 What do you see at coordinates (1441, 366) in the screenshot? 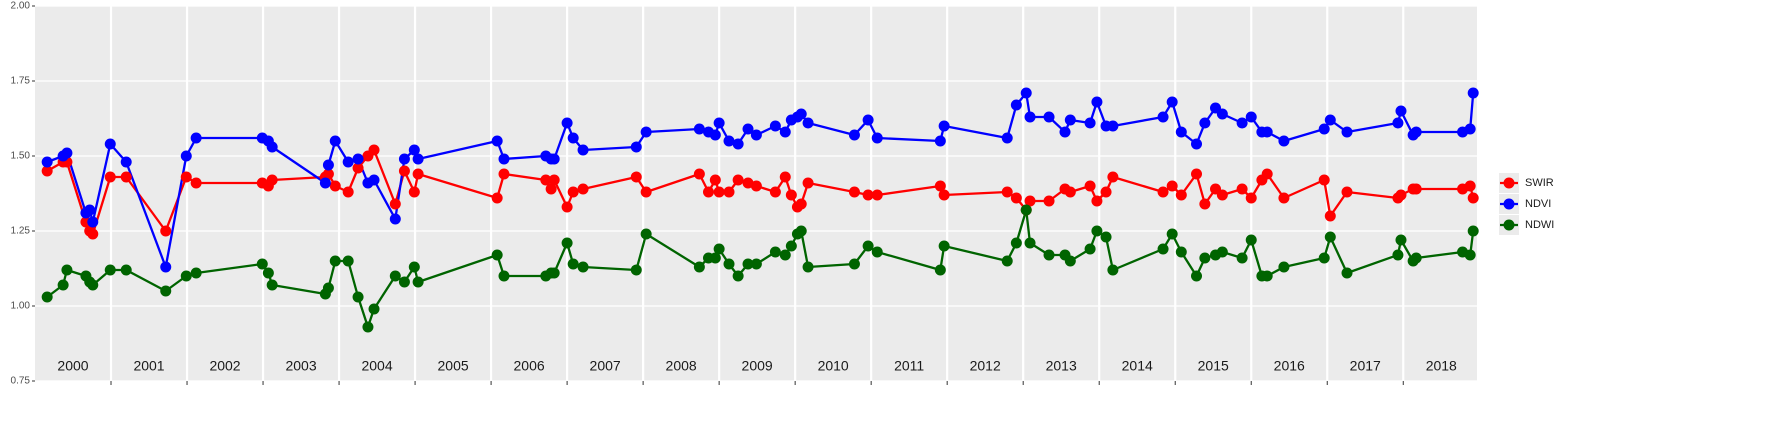
I see `x-tick-label: 2018` at bounding box center [1441, 366].